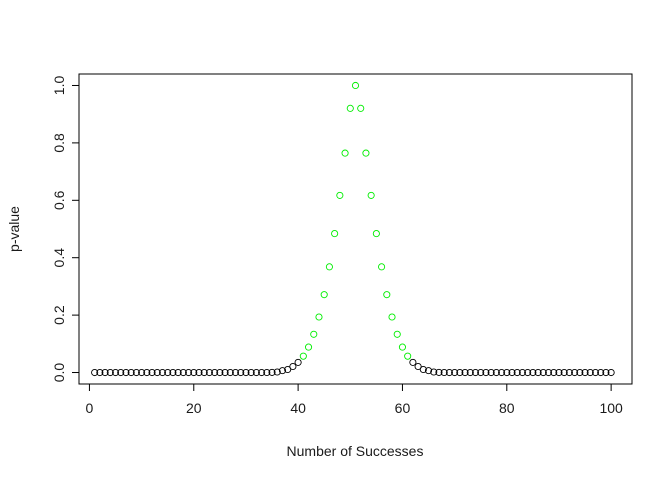  Describe the element at coordinates (59, 373) in the screenshot. I see `y-tick-label: 0.0` at that location.